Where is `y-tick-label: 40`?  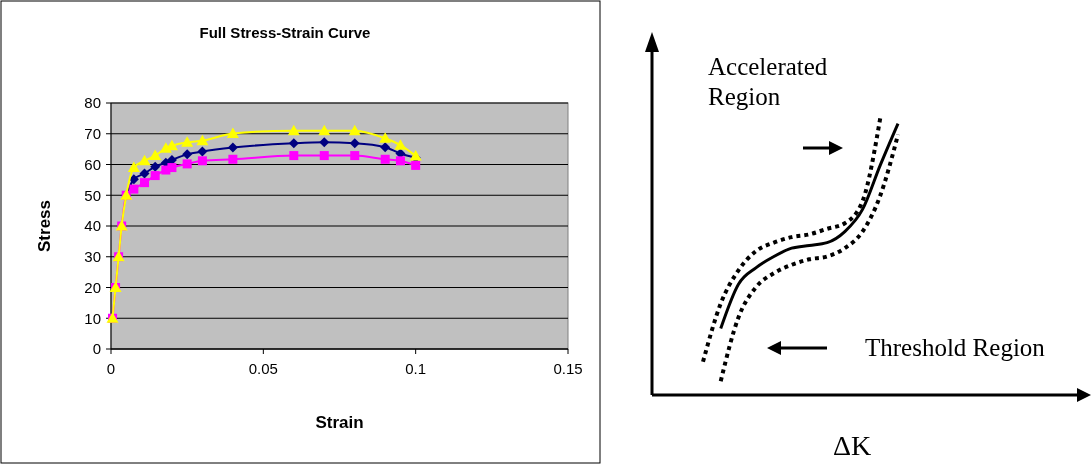 y-tick-label: 40 is located at coordinates (92, 226).